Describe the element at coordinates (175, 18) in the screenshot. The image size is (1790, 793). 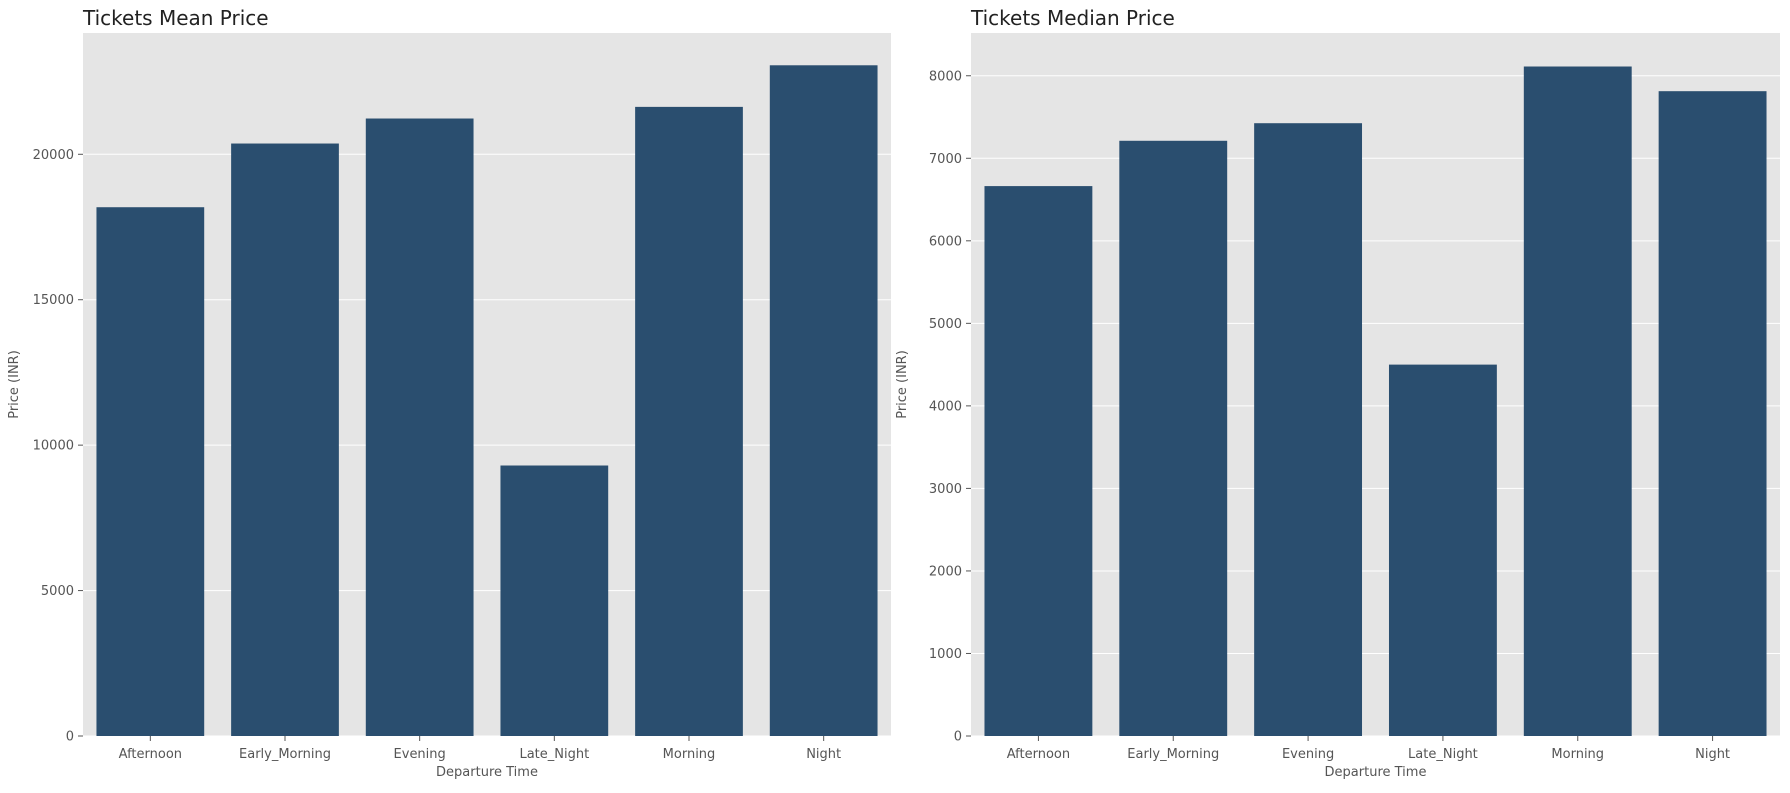
I see `chart-title: Tickets Mean Price` at that location.